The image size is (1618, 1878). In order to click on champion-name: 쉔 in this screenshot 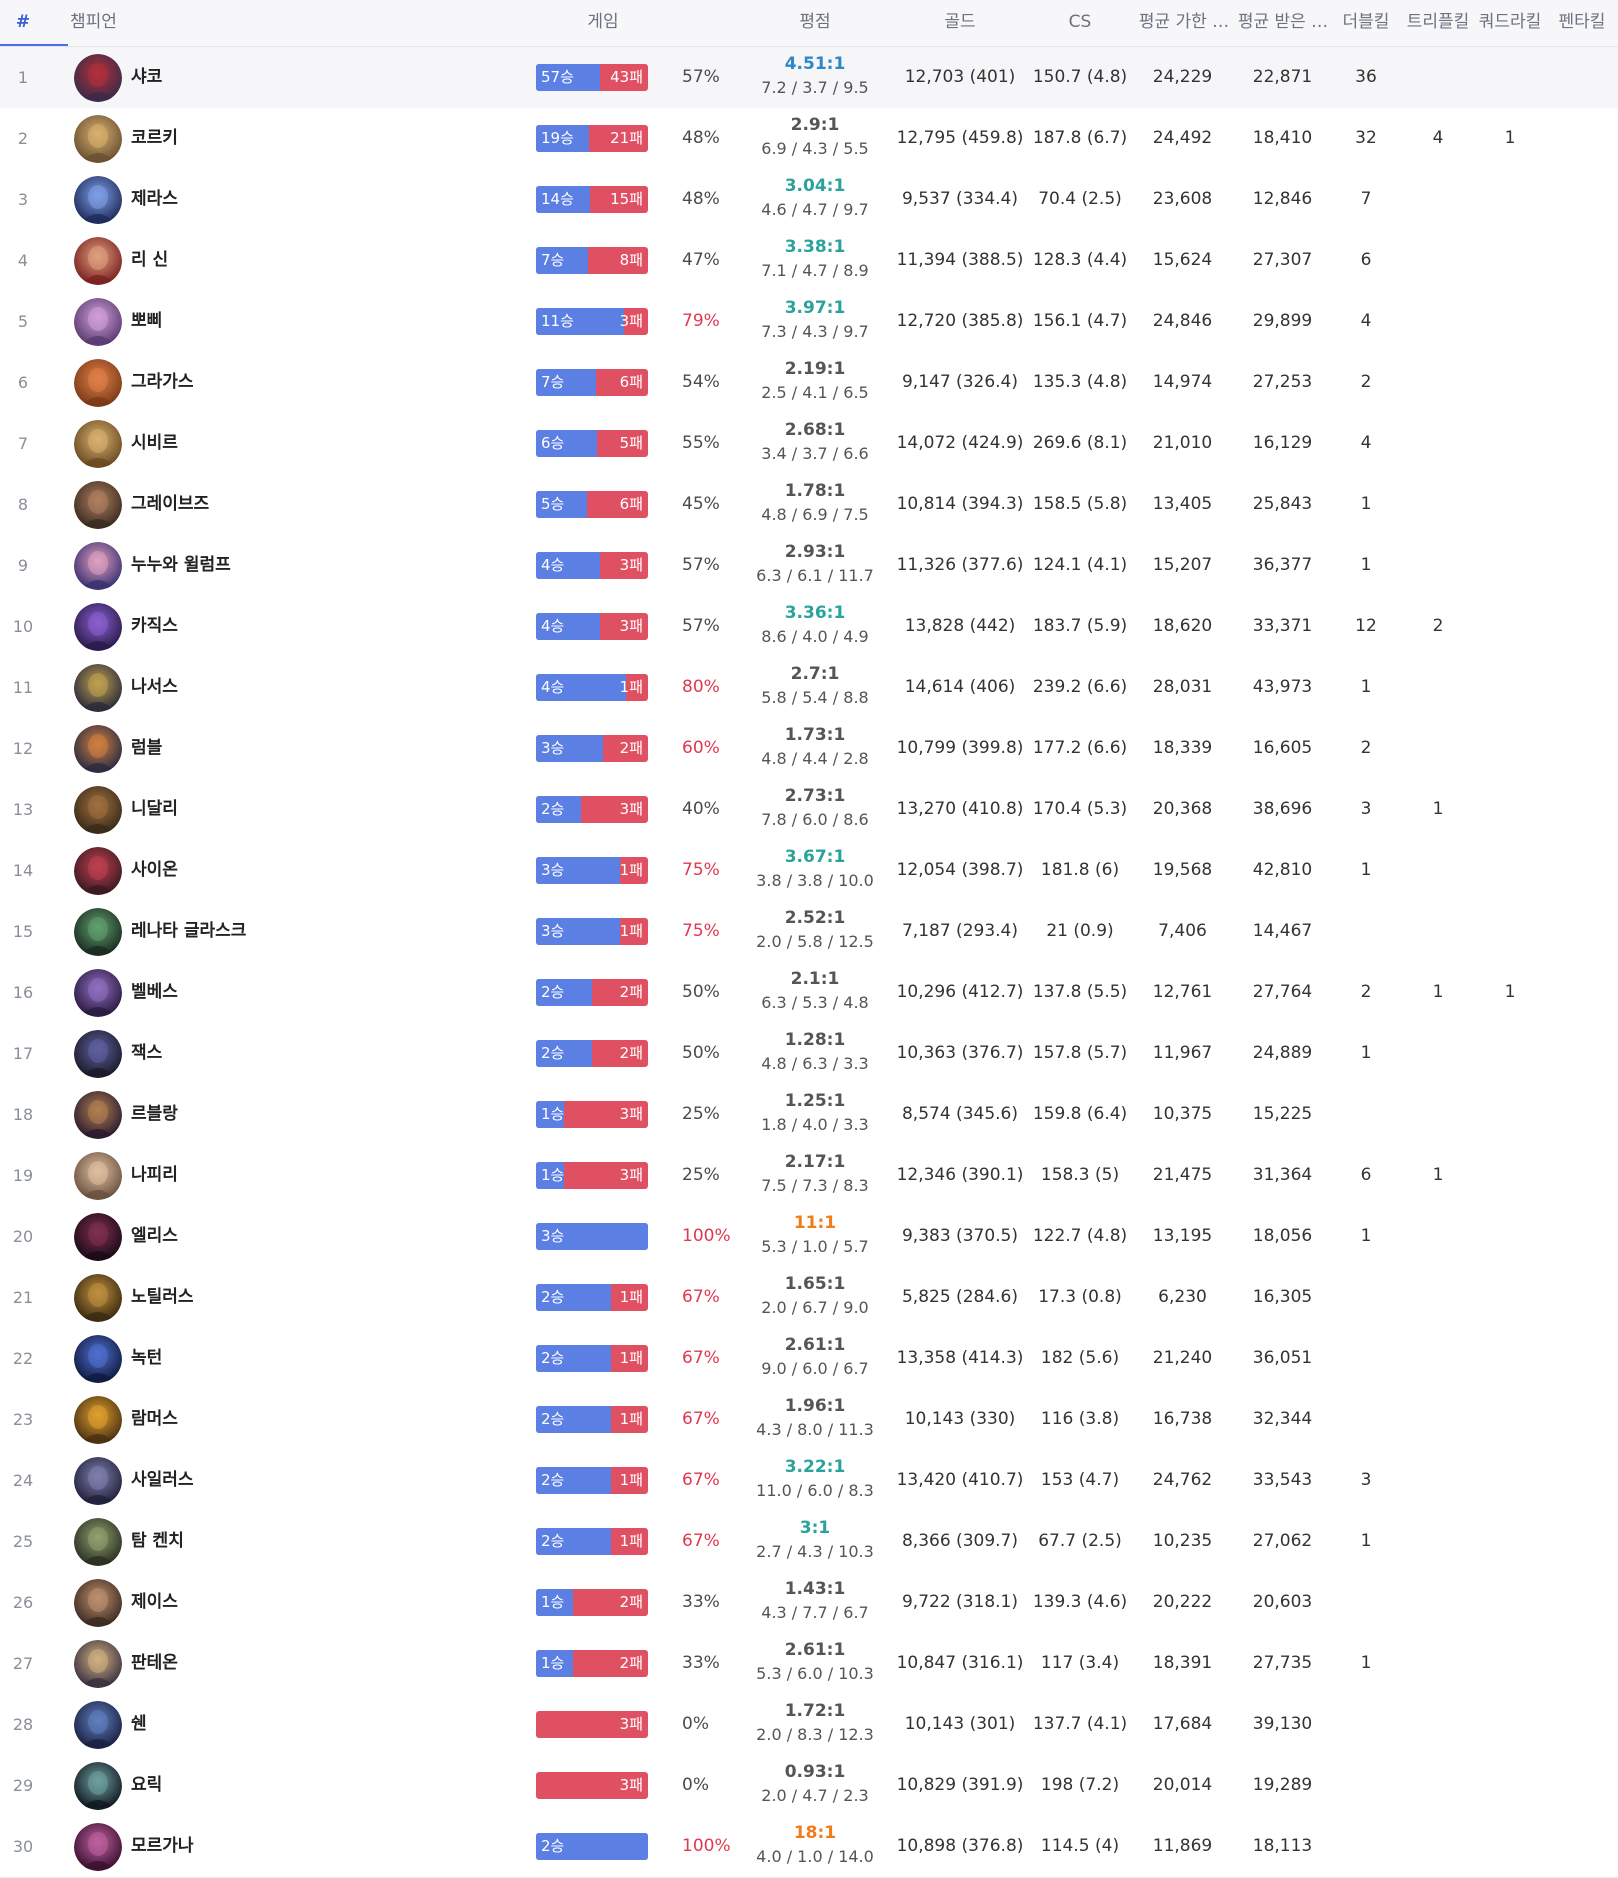, I will do `click(139, 1724)`.